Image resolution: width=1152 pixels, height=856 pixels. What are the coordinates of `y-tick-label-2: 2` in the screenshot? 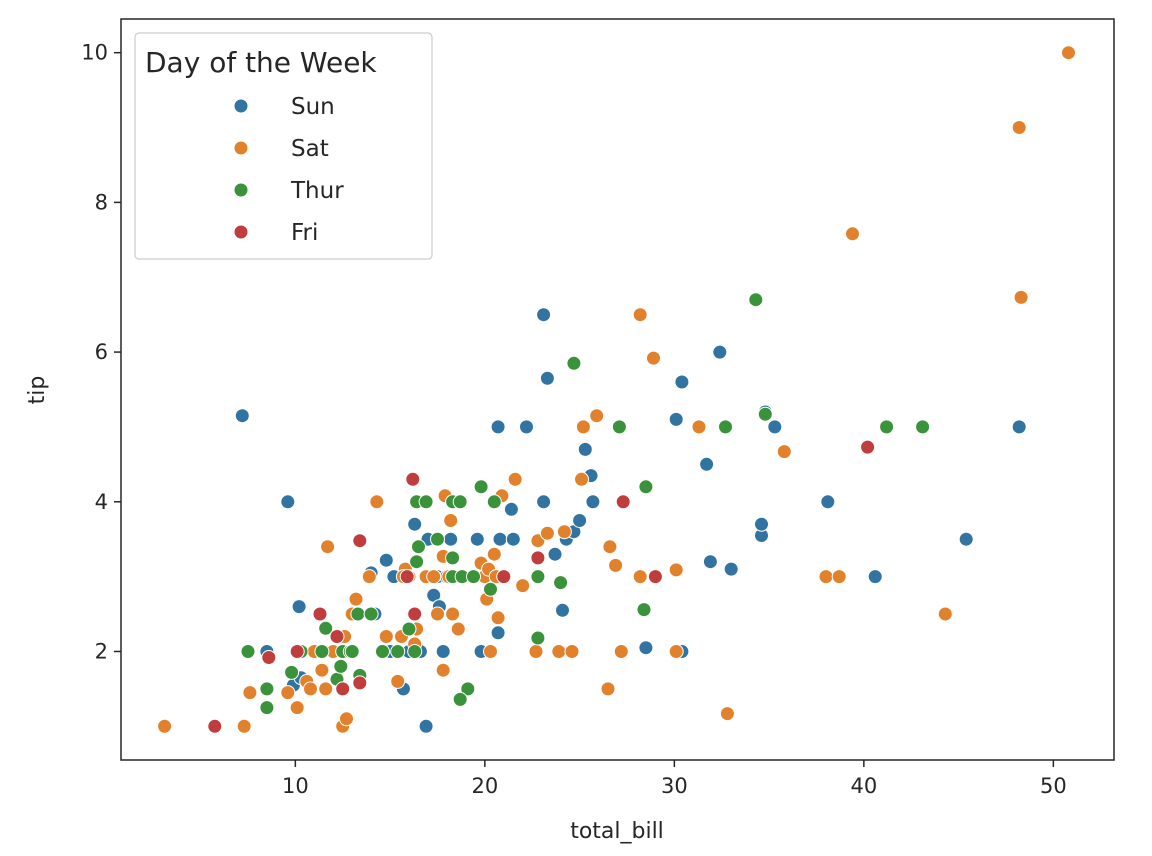 It's located at (101, 651).